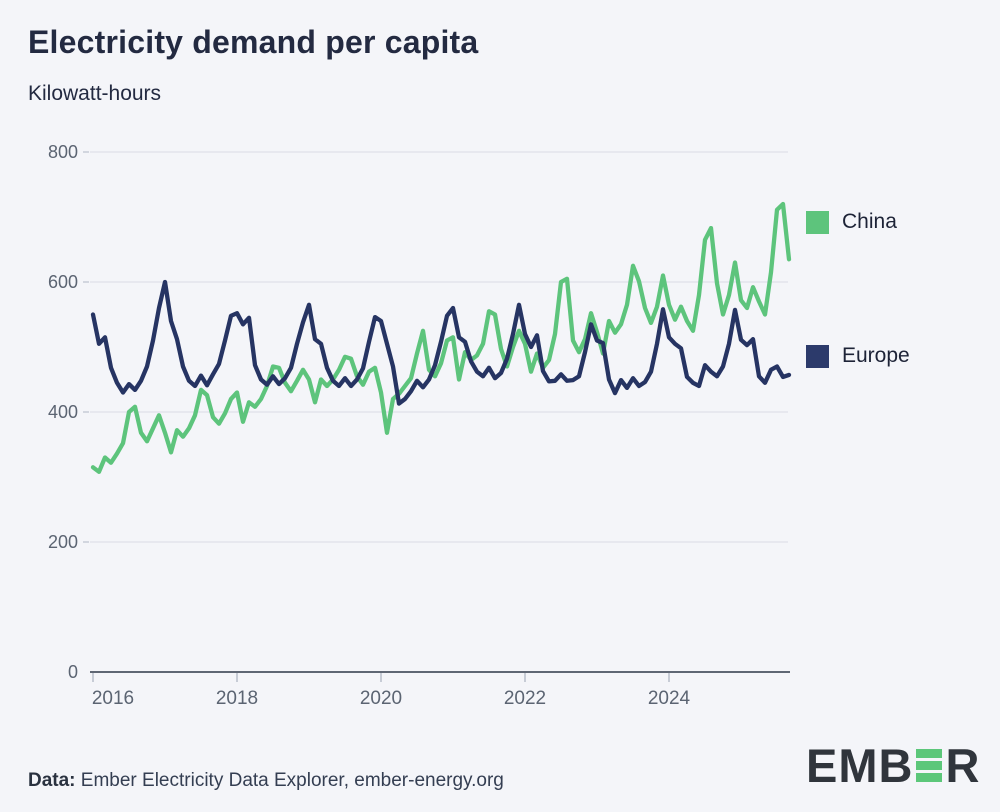  What do you see at coordinates (381, 698) in the screenshot?
I see `x-tick-label-2020: 2020` at bounding box center [381, 698].